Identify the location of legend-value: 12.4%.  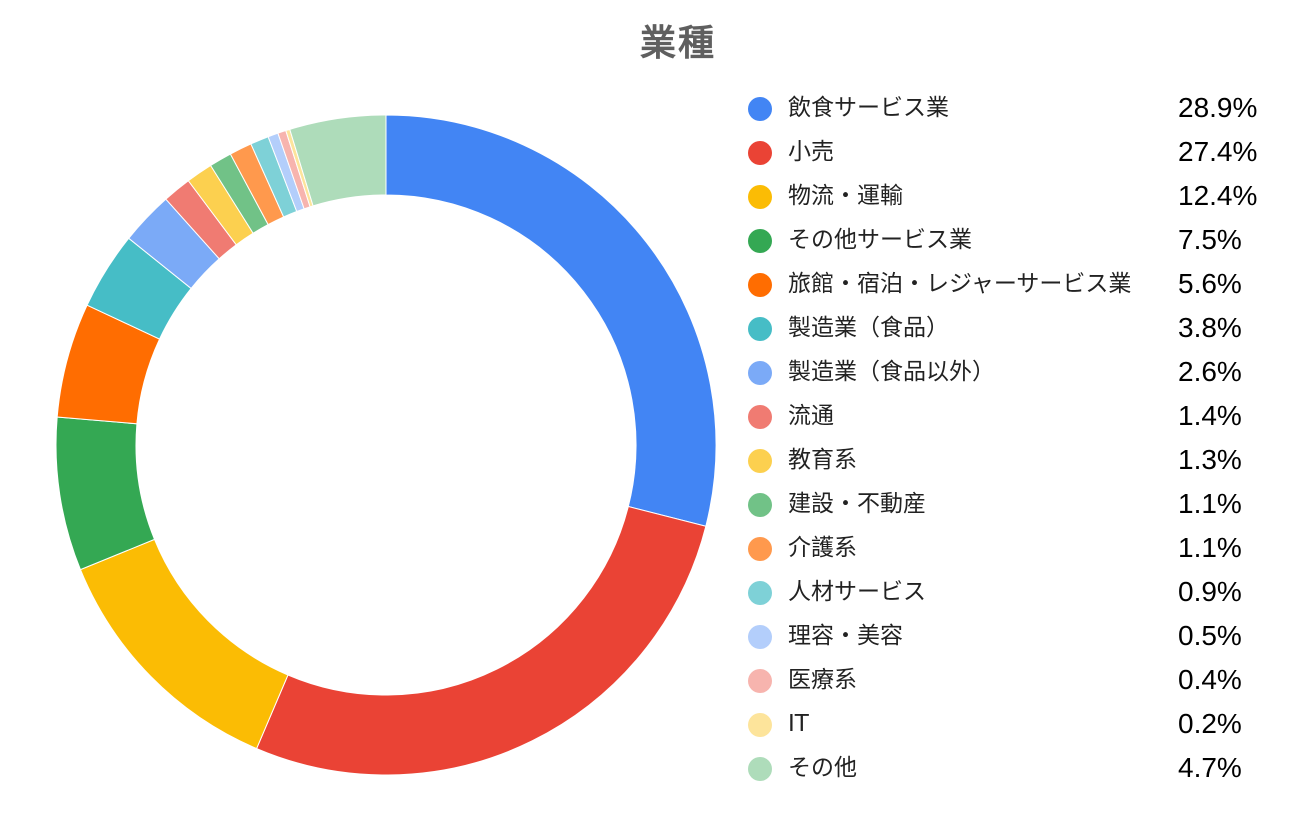
(1218, 195).